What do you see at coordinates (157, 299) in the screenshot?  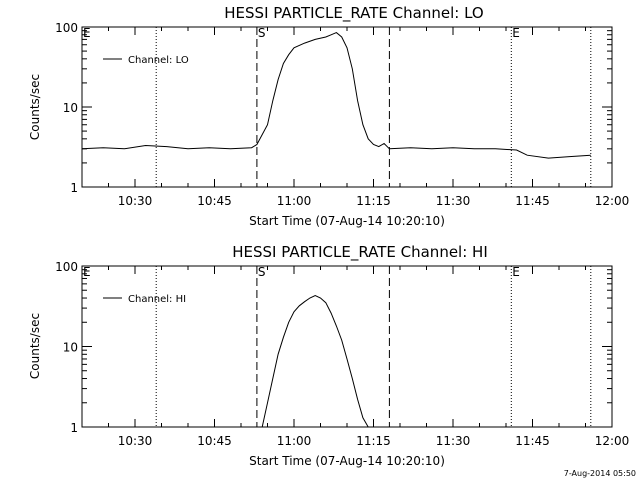 I see `legend-label-hi: Channel: HI` at bounding box center [157, 299].